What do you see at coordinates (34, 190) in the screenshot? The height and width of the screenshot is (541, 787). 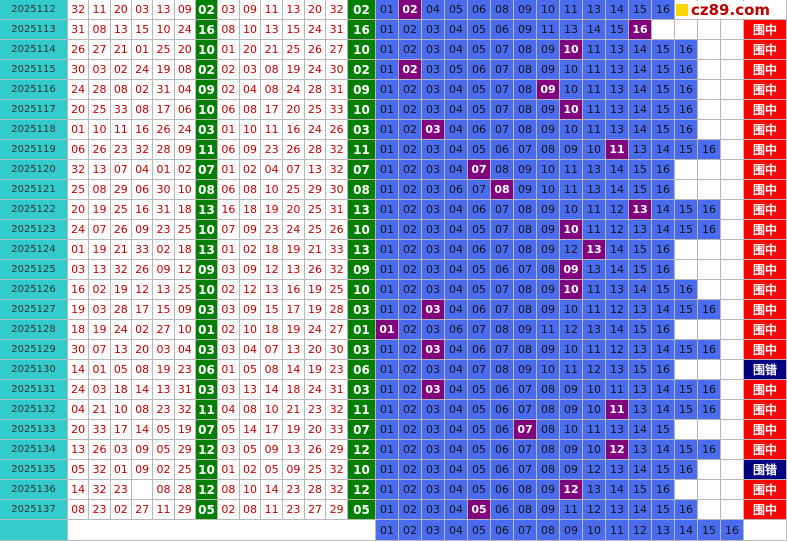 I see `issue: 2025121` at bounding box center [34, 190].